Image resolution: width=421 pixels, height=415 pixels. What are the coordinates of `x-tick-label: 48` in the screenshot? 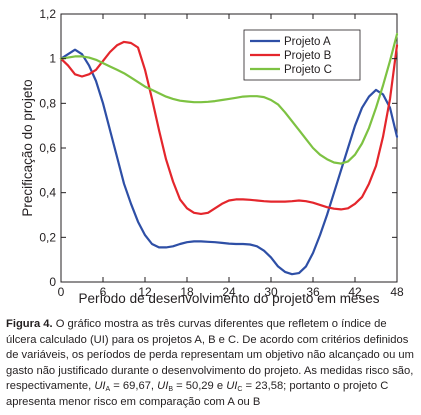 It's located at (397, 292).